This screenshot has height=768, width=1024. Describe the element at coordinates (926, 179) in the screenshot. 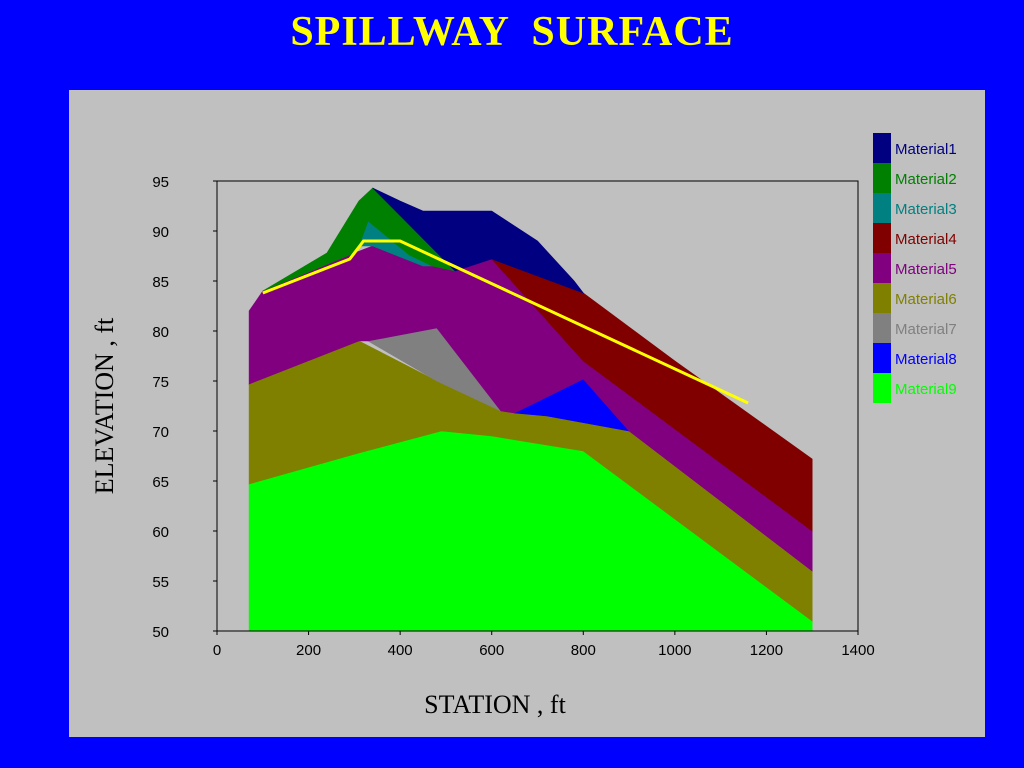

I see `legend-label-material2: Material2` at that location.